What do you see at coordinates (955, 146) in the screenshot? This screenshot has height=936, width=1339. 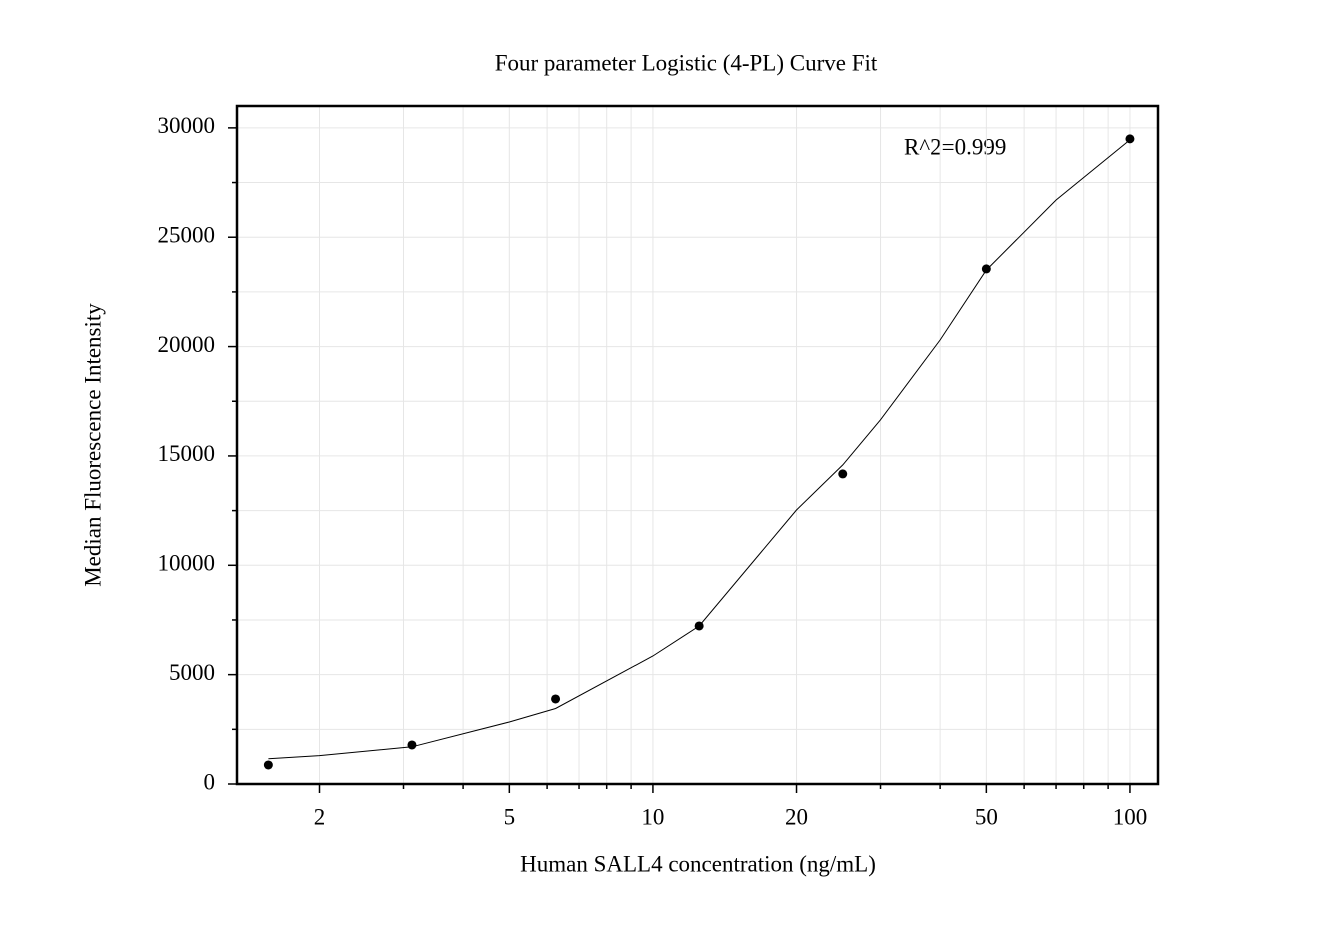 I see `annotation: R^2=0.999` at bounding box center [955, 146].